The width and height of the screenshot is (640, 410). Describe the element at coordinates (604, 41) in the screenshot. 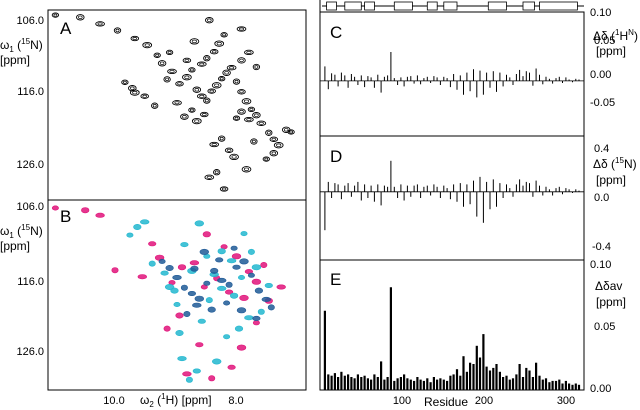

I see `c-tick-1: 0.05` at that location.